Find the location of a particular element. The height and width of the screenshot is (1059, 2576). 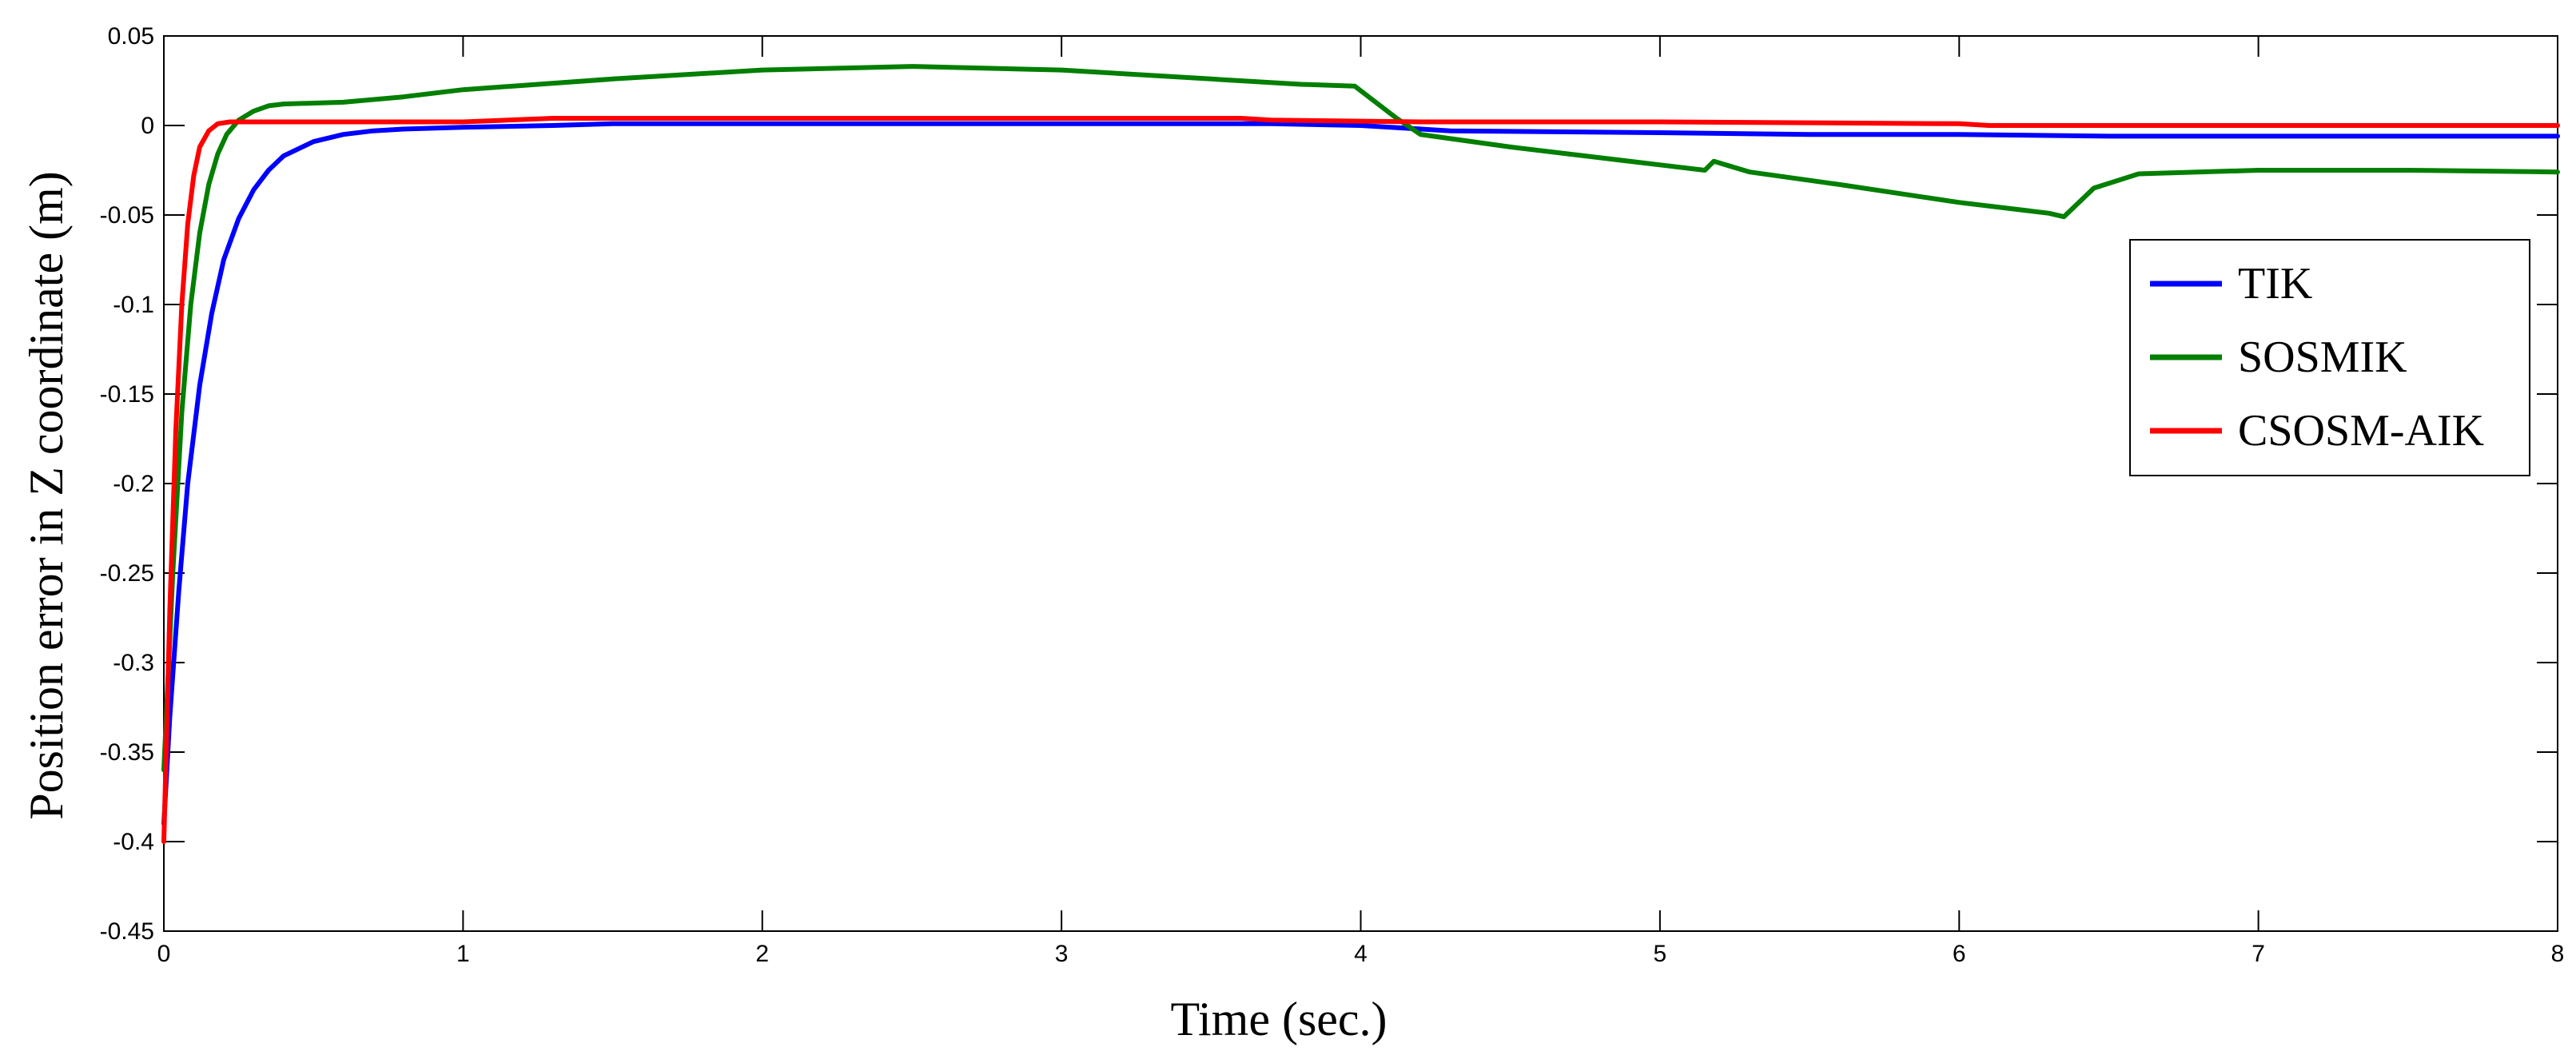

x-tick-label: 7 is located at coordinates (2258, 954).